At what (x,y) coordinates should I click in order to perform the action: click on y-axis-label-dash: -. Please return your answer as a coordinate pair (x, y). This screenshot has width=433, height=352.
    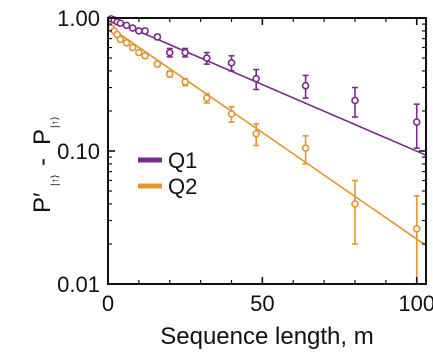
    Looking at the image, I should click on (42, 162).